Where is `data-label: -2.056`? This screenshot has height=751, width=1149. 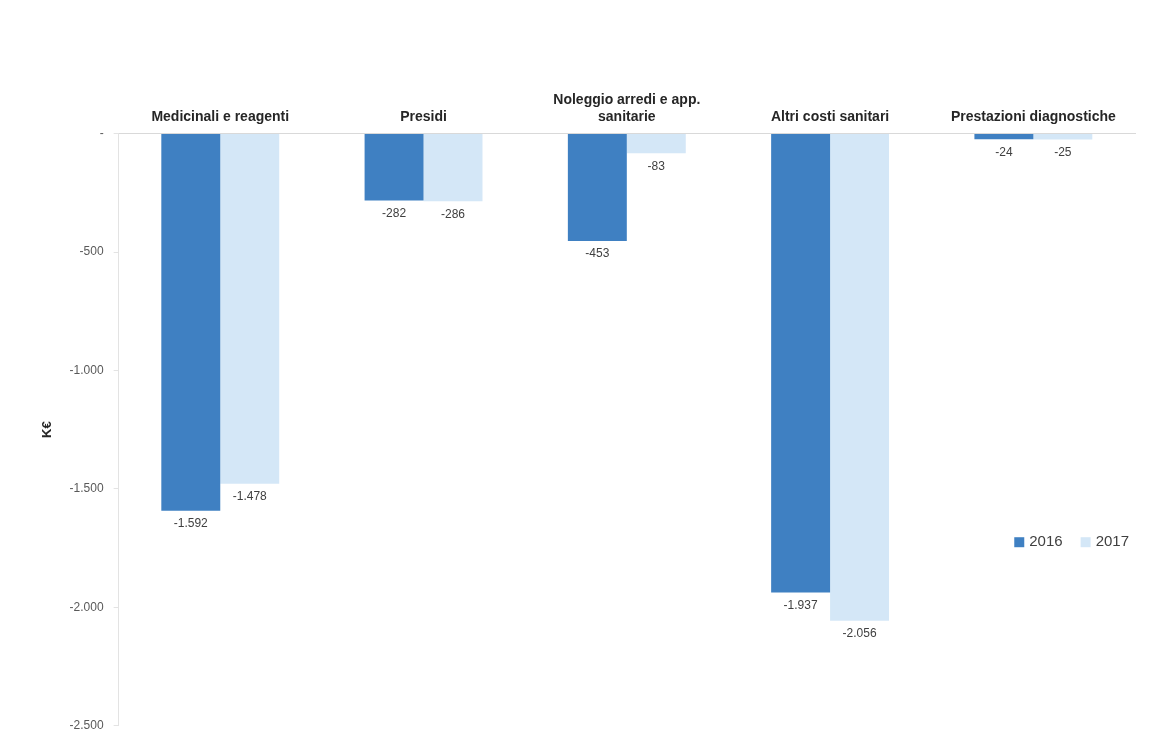 data-label: -2.056 is located at coordinates (859, 632).